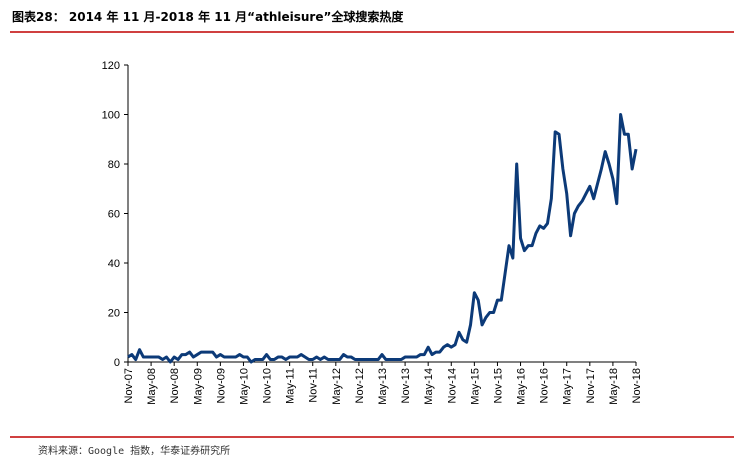 The image size is (741, 464). I want to click on x-tick-label: May-08, so click(152, 386).